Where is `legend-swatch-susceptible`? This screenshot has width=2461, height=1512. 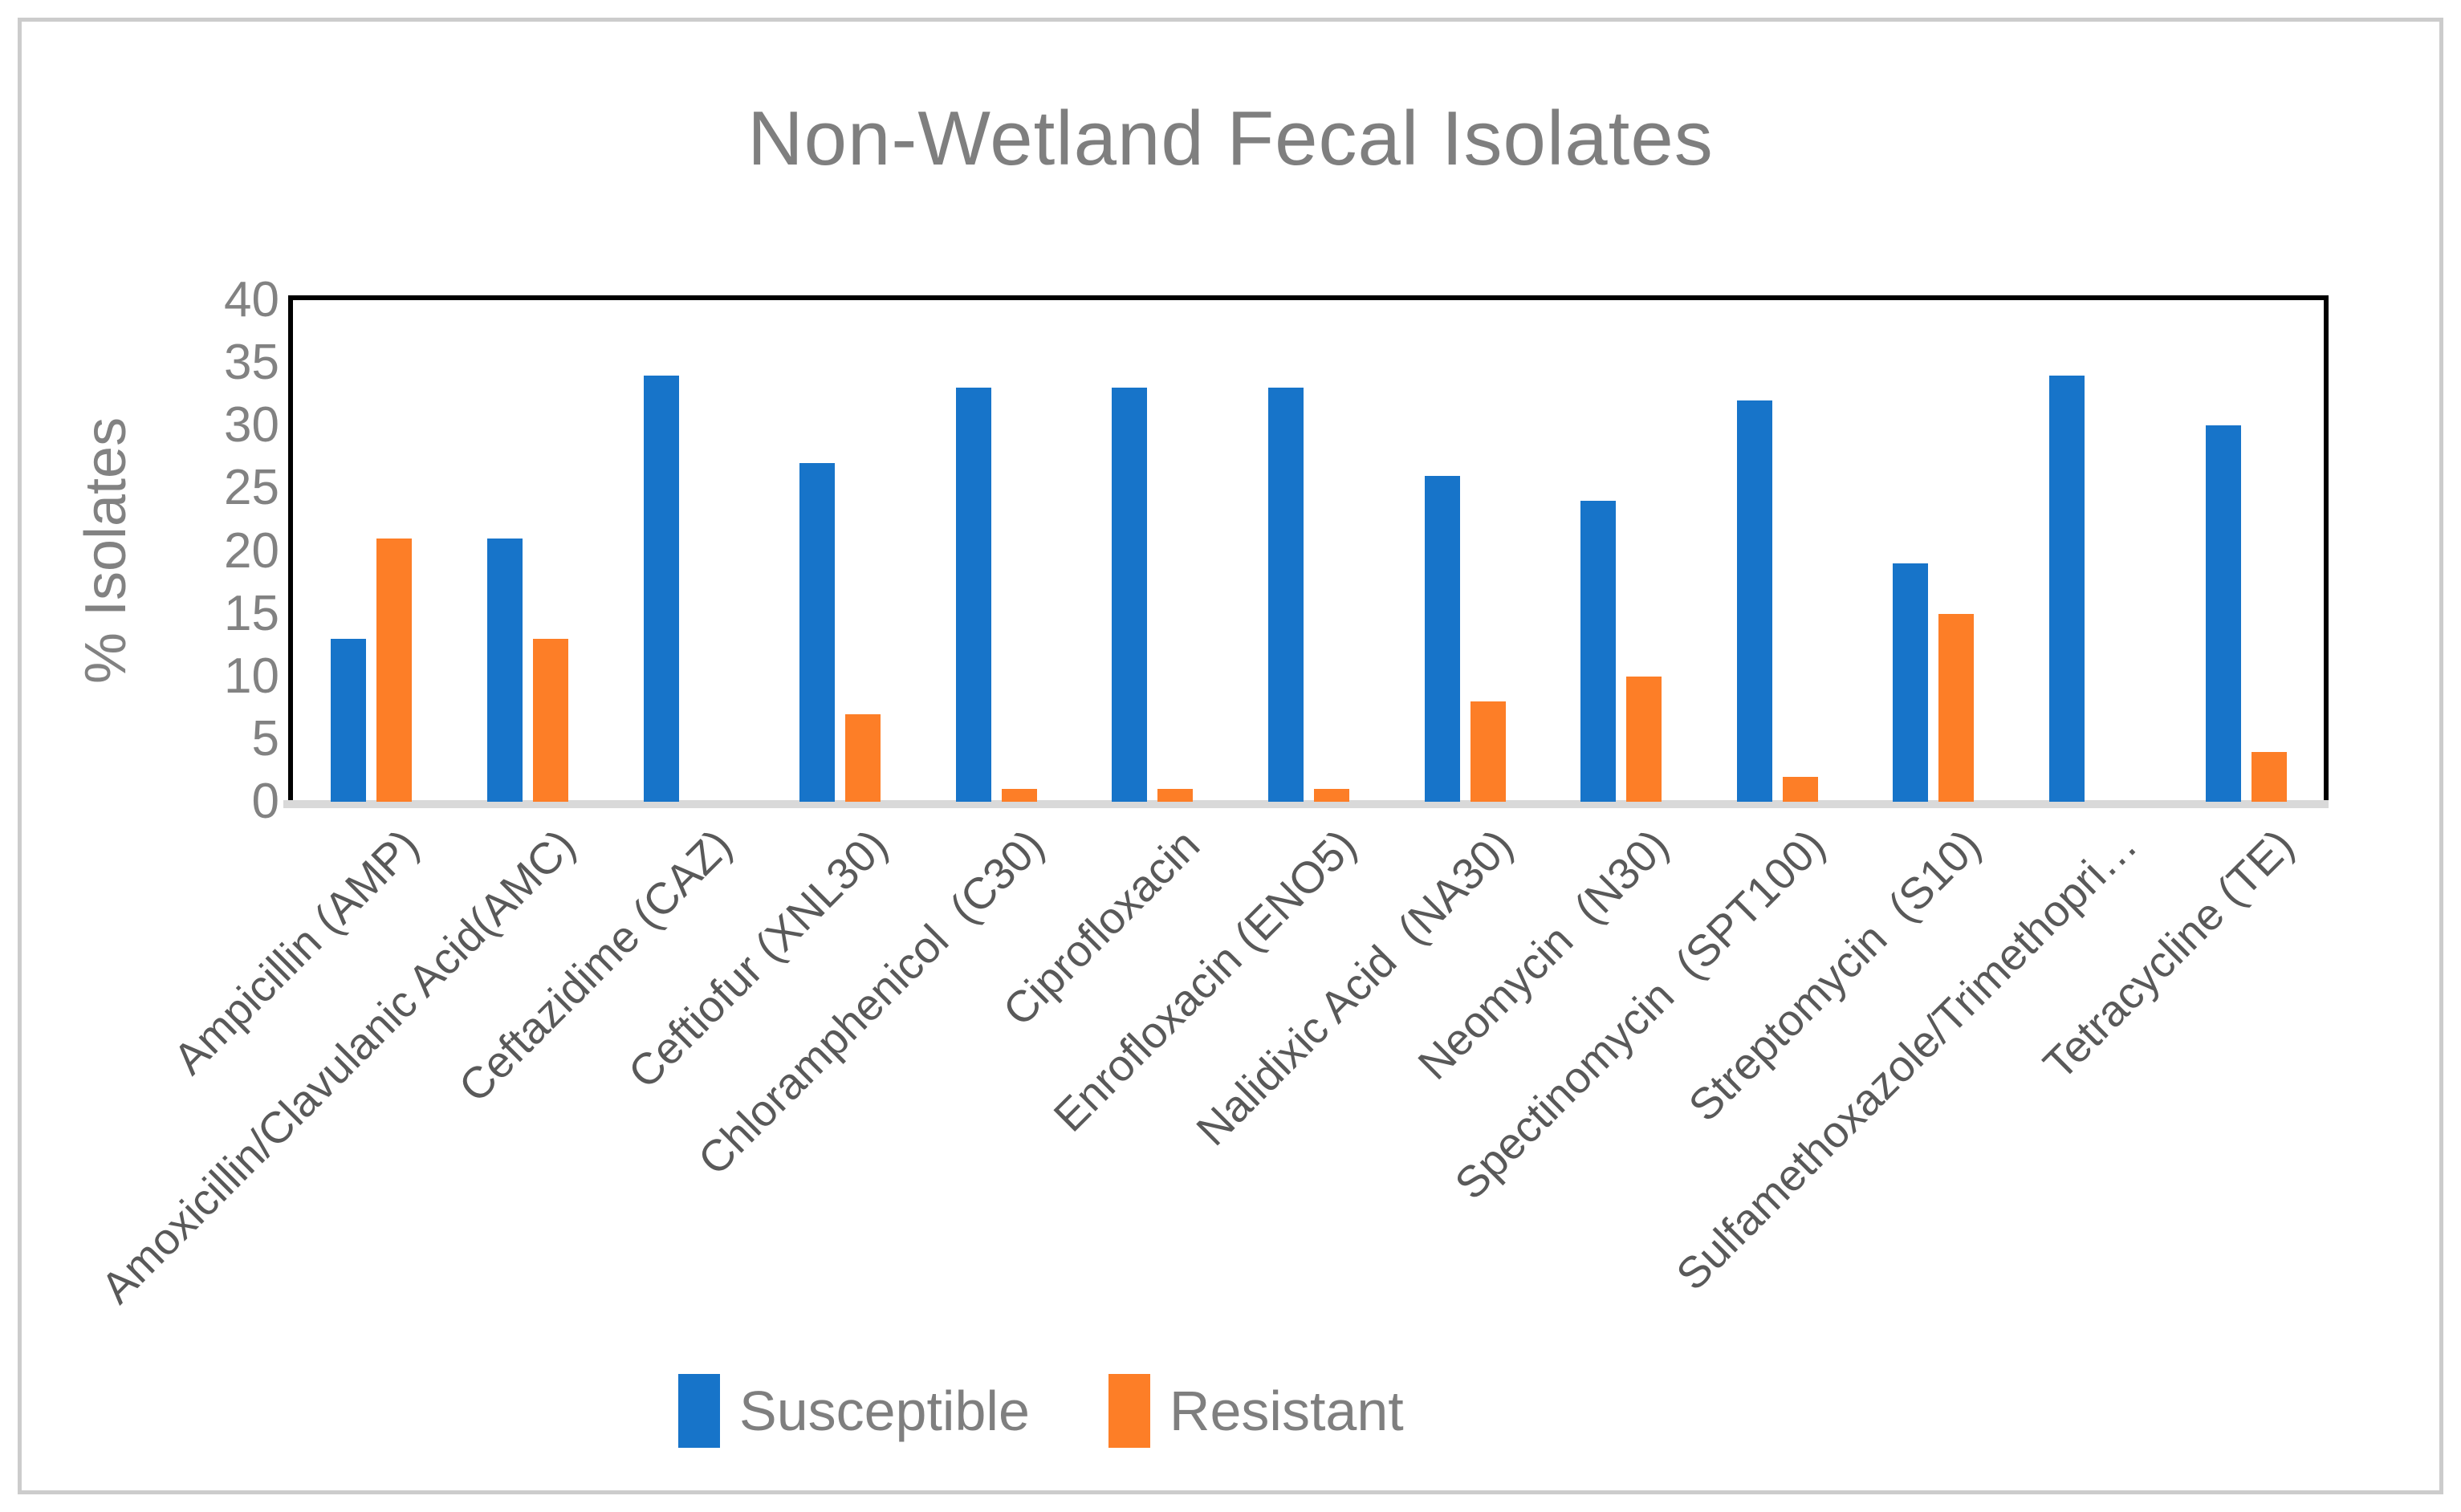 legend-swatch-susceptible is located at coordinates (699, 1411).